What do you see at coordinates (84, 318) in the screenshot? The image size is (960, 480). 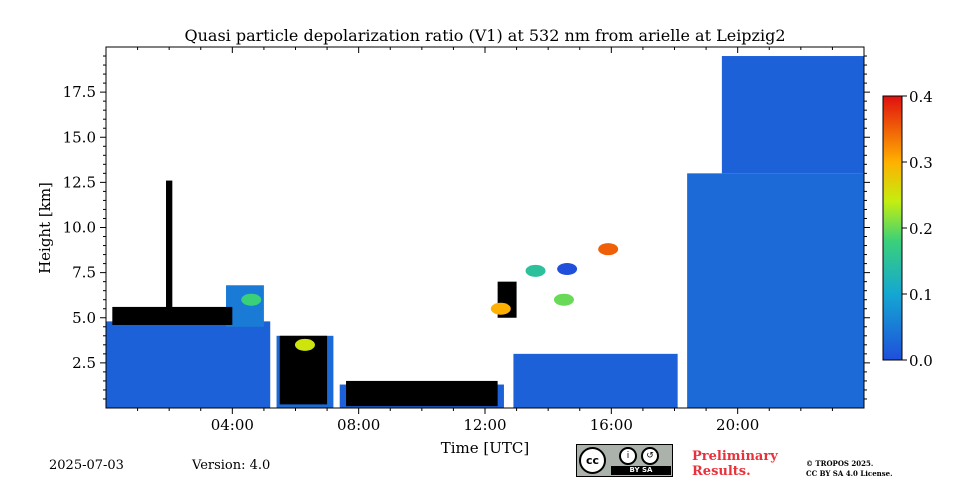 I see `y-tick-label: 5.0` at bounding box center [84, 318].